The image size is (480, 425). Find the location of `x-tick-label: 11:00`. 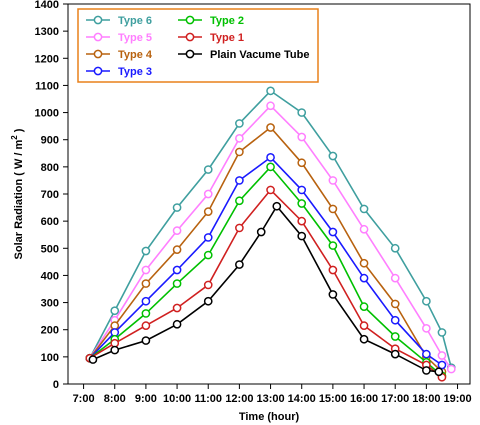

x-tick-label: 11:00 is located at coordinates (208, 399).